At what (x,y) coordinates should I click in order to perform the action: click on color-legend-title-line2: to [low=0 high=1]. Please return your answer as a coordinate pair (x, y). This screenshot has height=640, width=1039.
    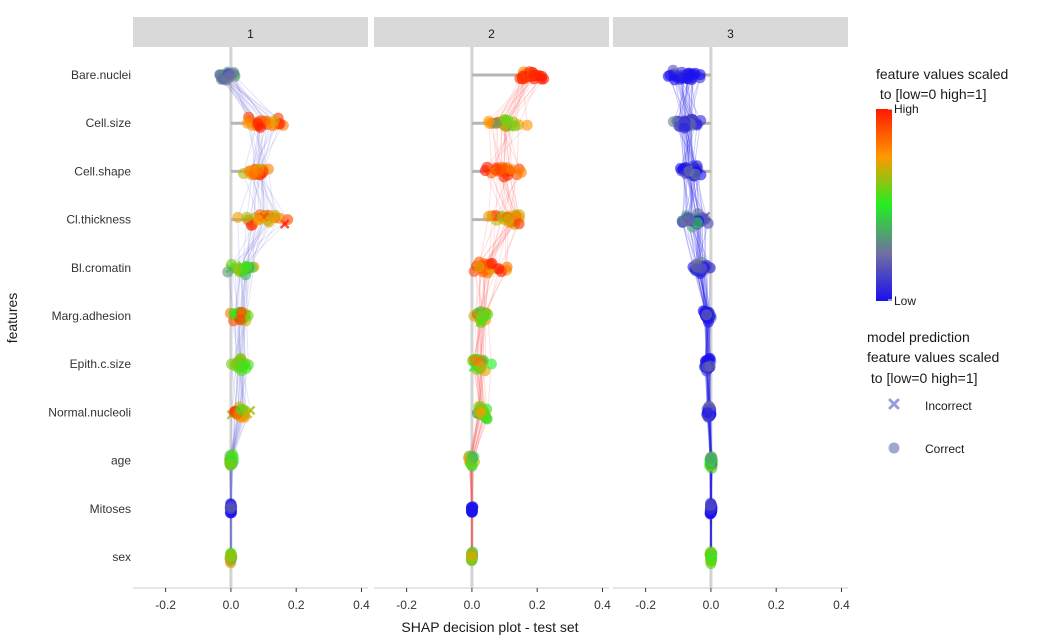
    Looking at the image, I should click on (931, 94).